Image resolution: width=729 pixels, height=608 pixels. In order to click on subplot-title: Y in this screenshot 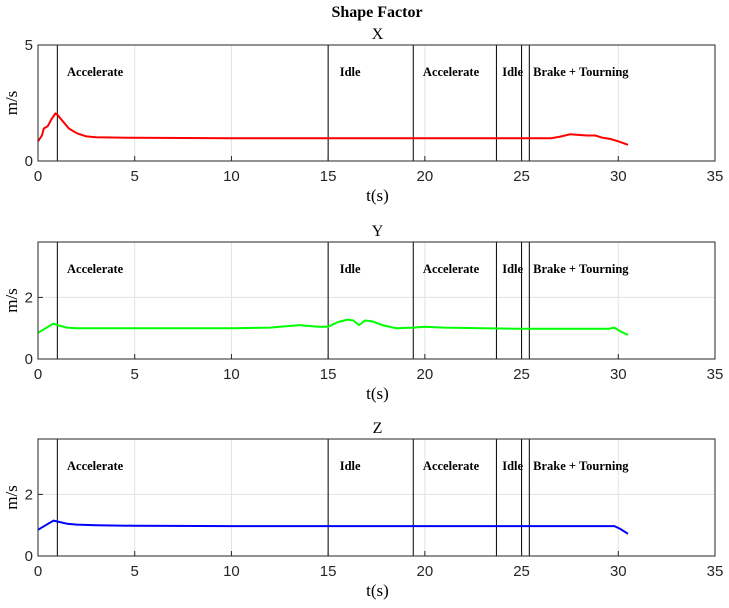, I will do `click(378, 231)`.